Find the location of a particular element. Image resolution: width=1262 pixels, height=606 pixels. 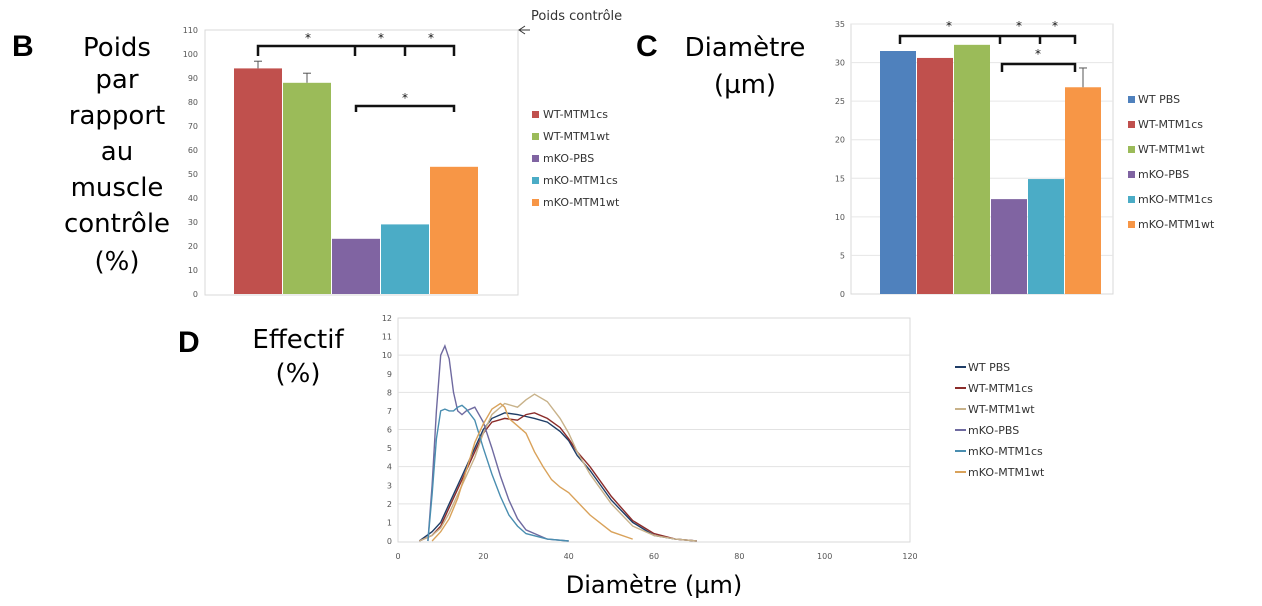

y-tick-label: 110 is located at coordinates (190, 30).